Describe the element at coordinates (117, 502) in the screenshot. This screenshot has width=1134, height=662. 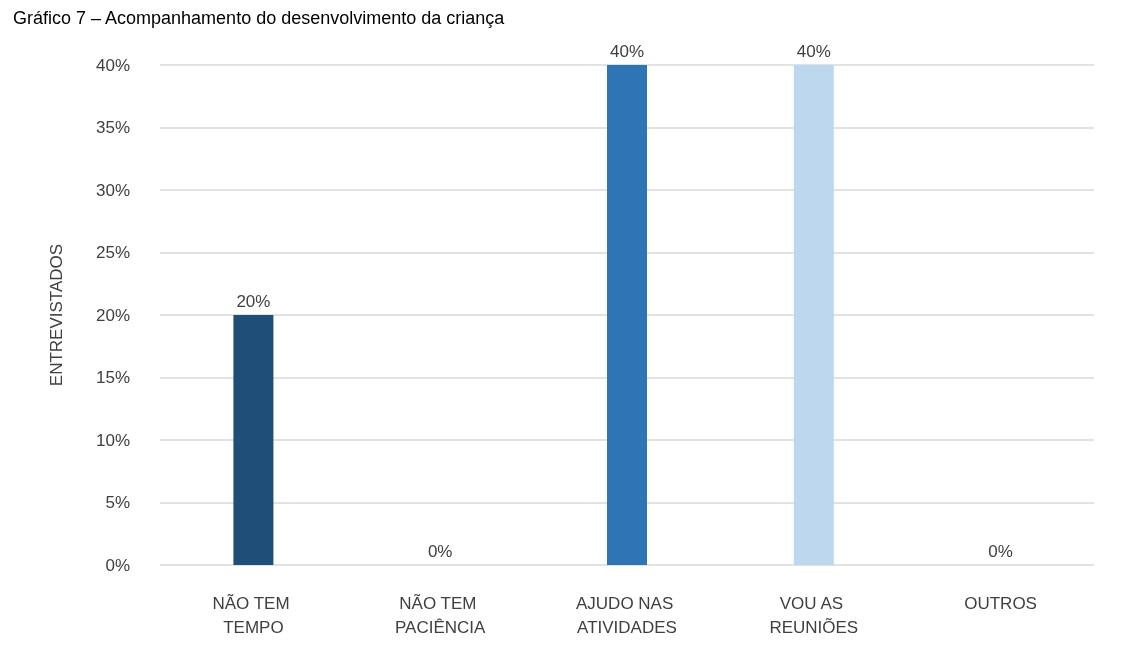
I see `y-tick-label: 5%` at that location.